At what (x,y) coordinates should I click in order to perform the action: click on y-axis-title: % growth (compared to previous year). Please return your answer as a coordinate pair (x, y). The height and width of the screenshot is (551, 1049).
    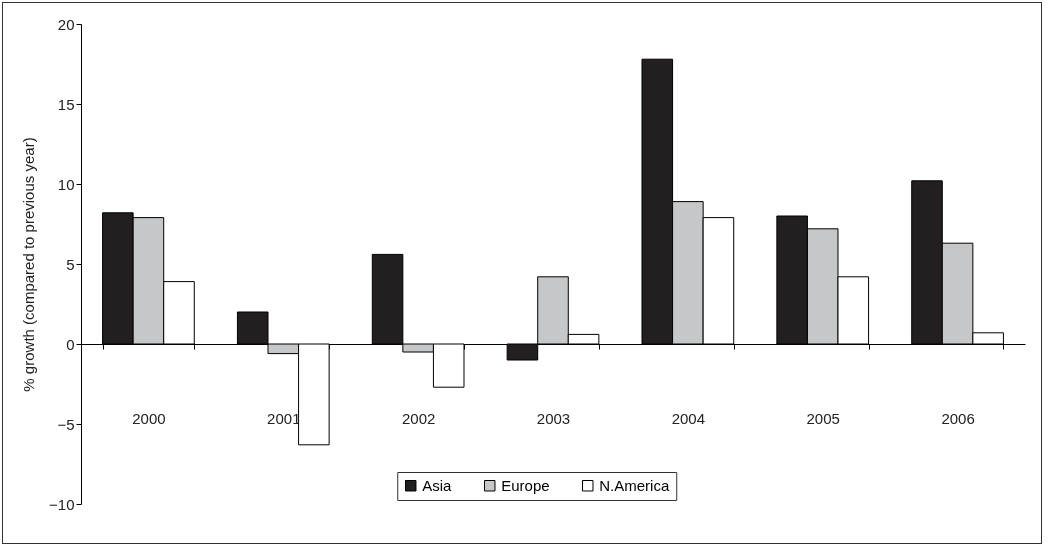
    Looking at the image, I should click on (29, 264).